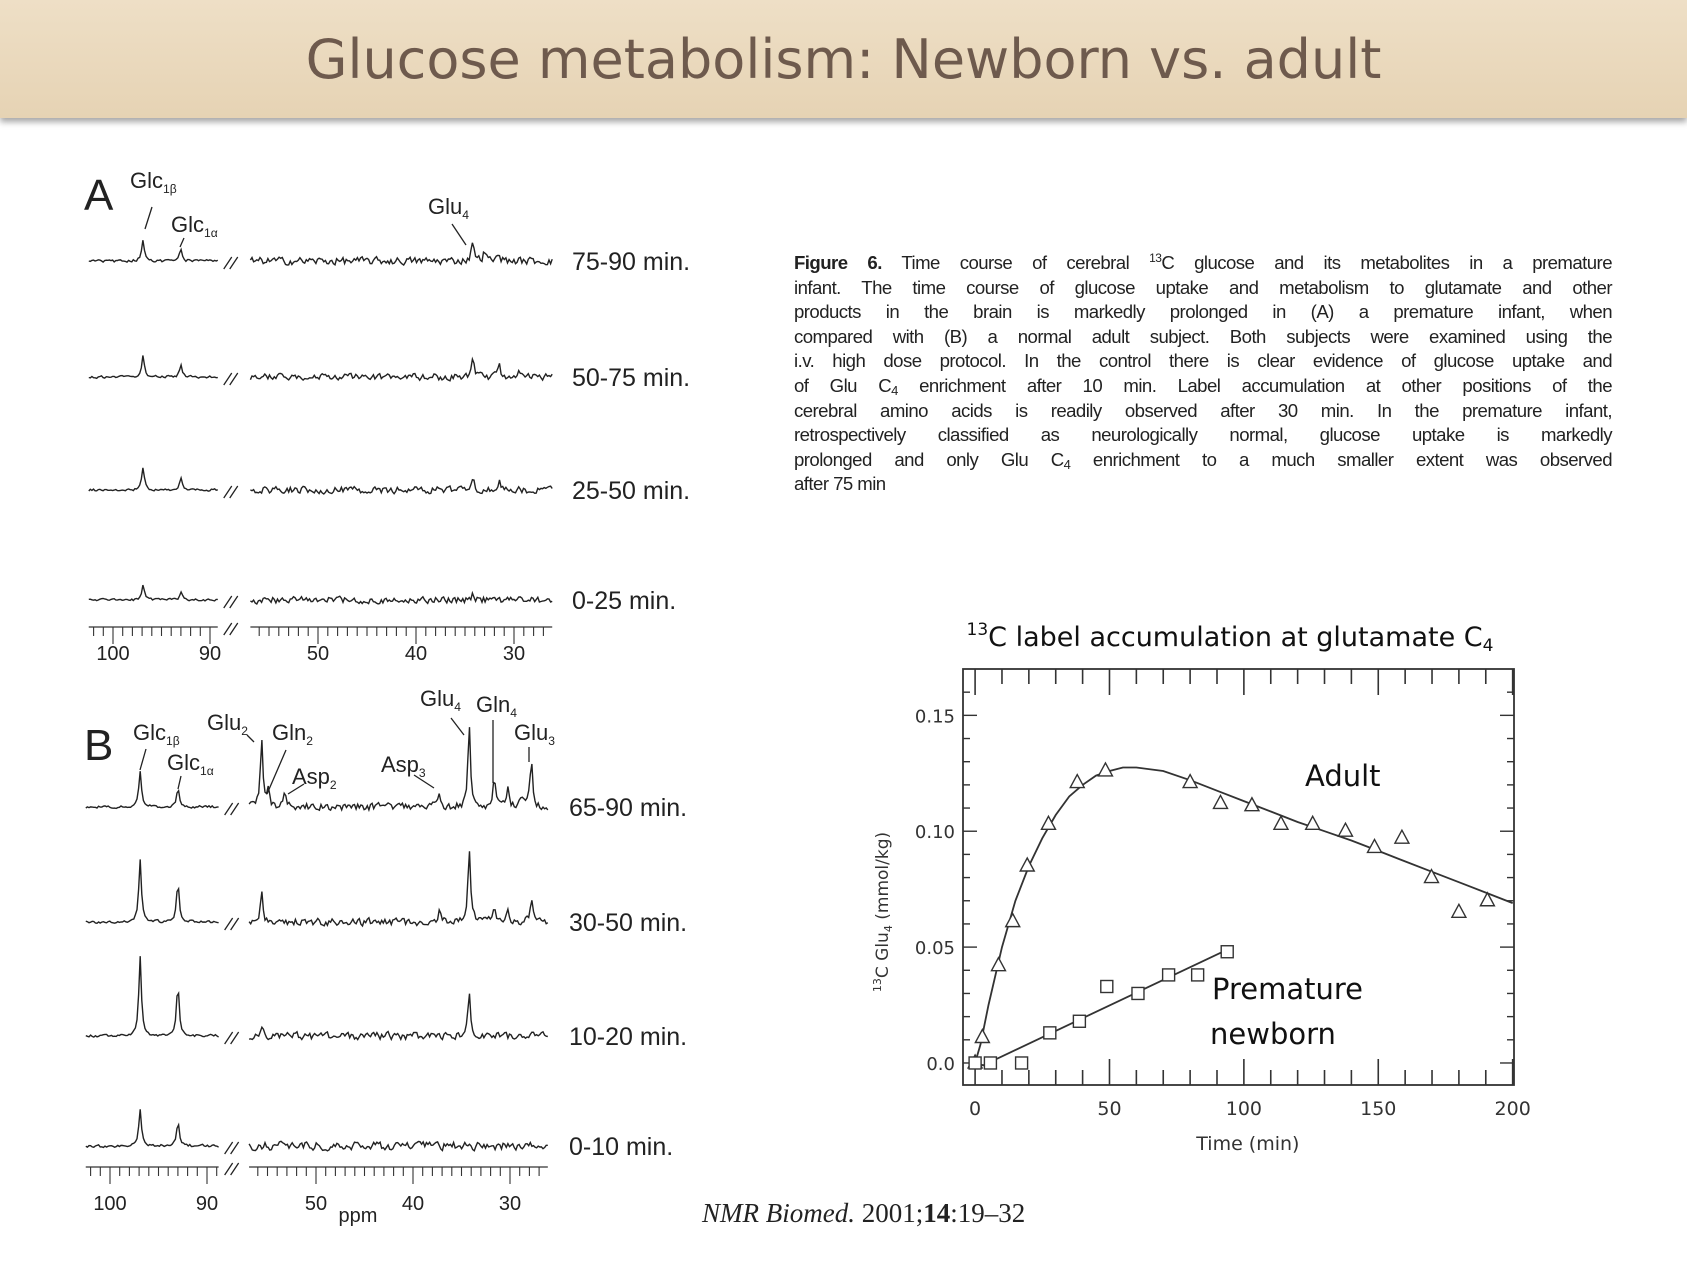 Image resolution: width=1687 pixels, height=1265 pixels. I want to click on slide-title-bar: Glucose metabolism: Newborn vs. adult, so click(843, 59).